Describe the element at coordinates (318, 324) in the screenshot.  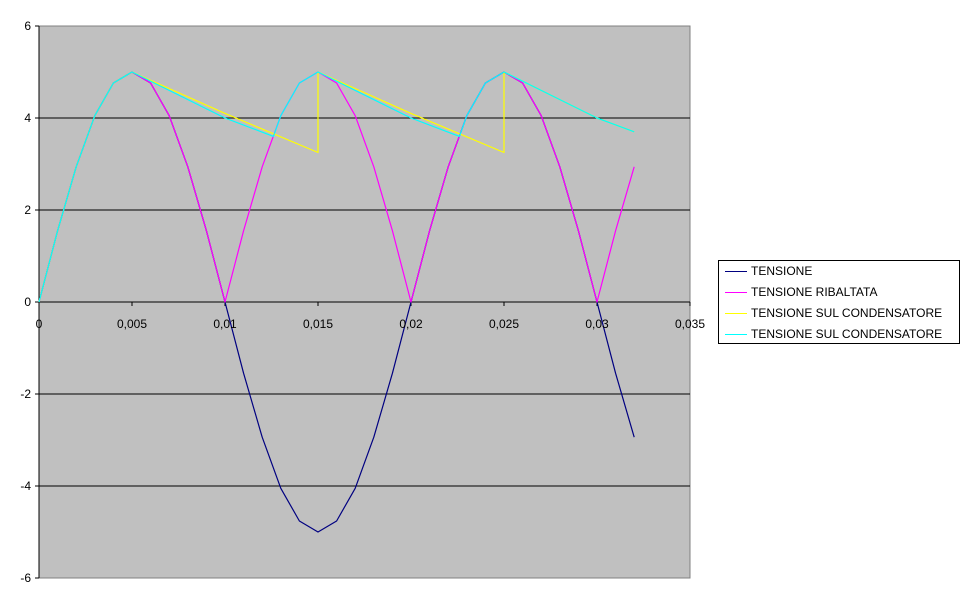
I see `x-tick-label: 0,015` at that location.